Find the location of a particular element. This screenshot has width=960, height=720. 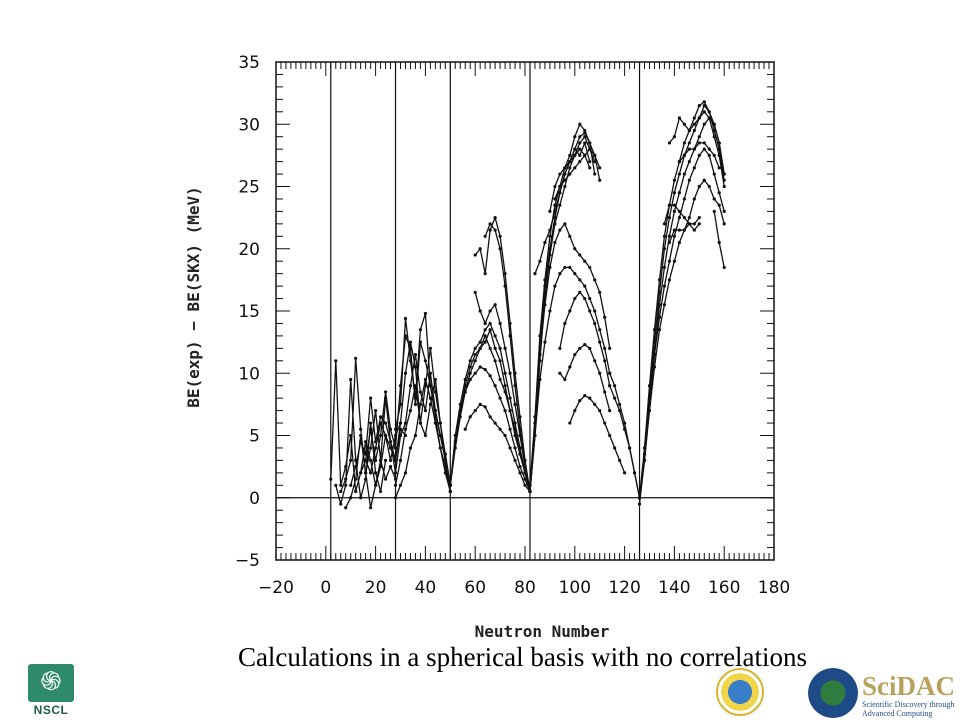

x-tick-label: 0 is located at coordinates (325, 588).